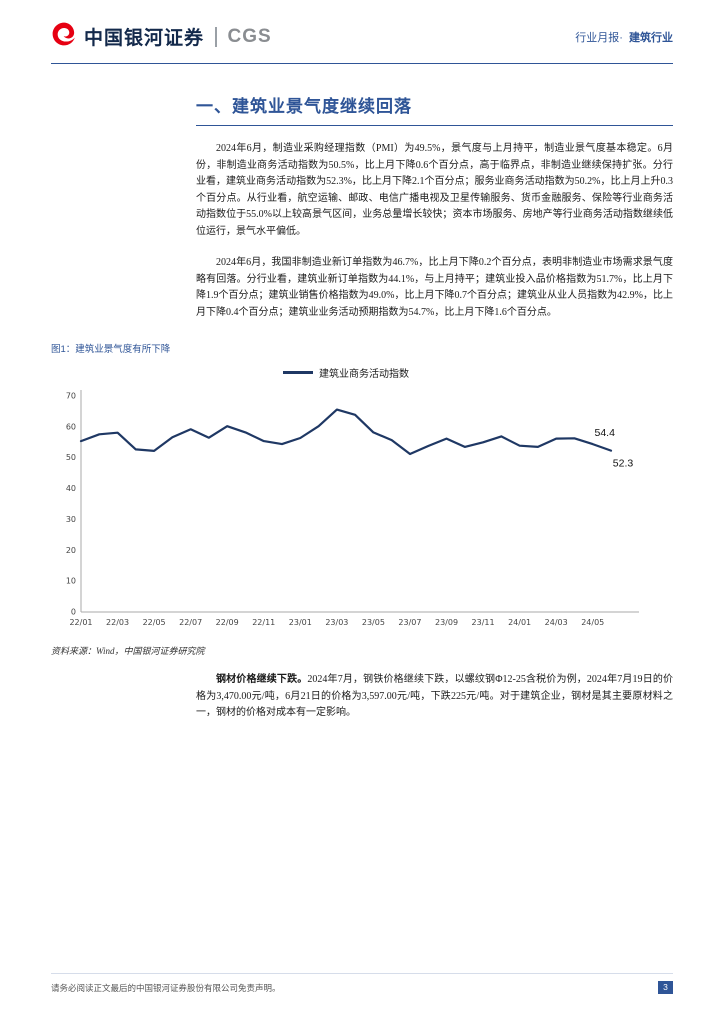  What do you see at coordinates (605, 433) in the screenshot?
I see `svg-text: 54.4` at bounding box center [605, 433].